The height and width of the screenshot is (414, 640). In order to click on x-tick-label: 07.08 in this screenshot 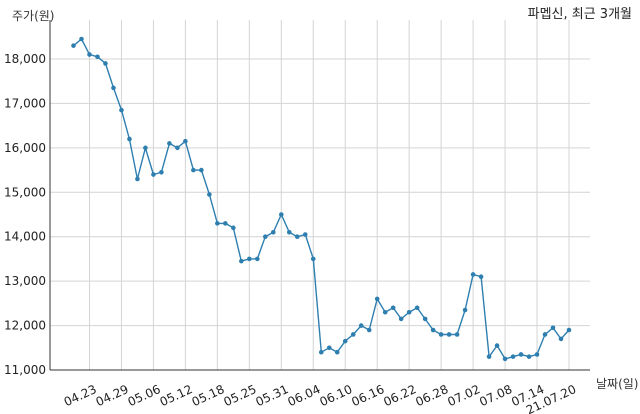, I will do `click(495, 395)`.